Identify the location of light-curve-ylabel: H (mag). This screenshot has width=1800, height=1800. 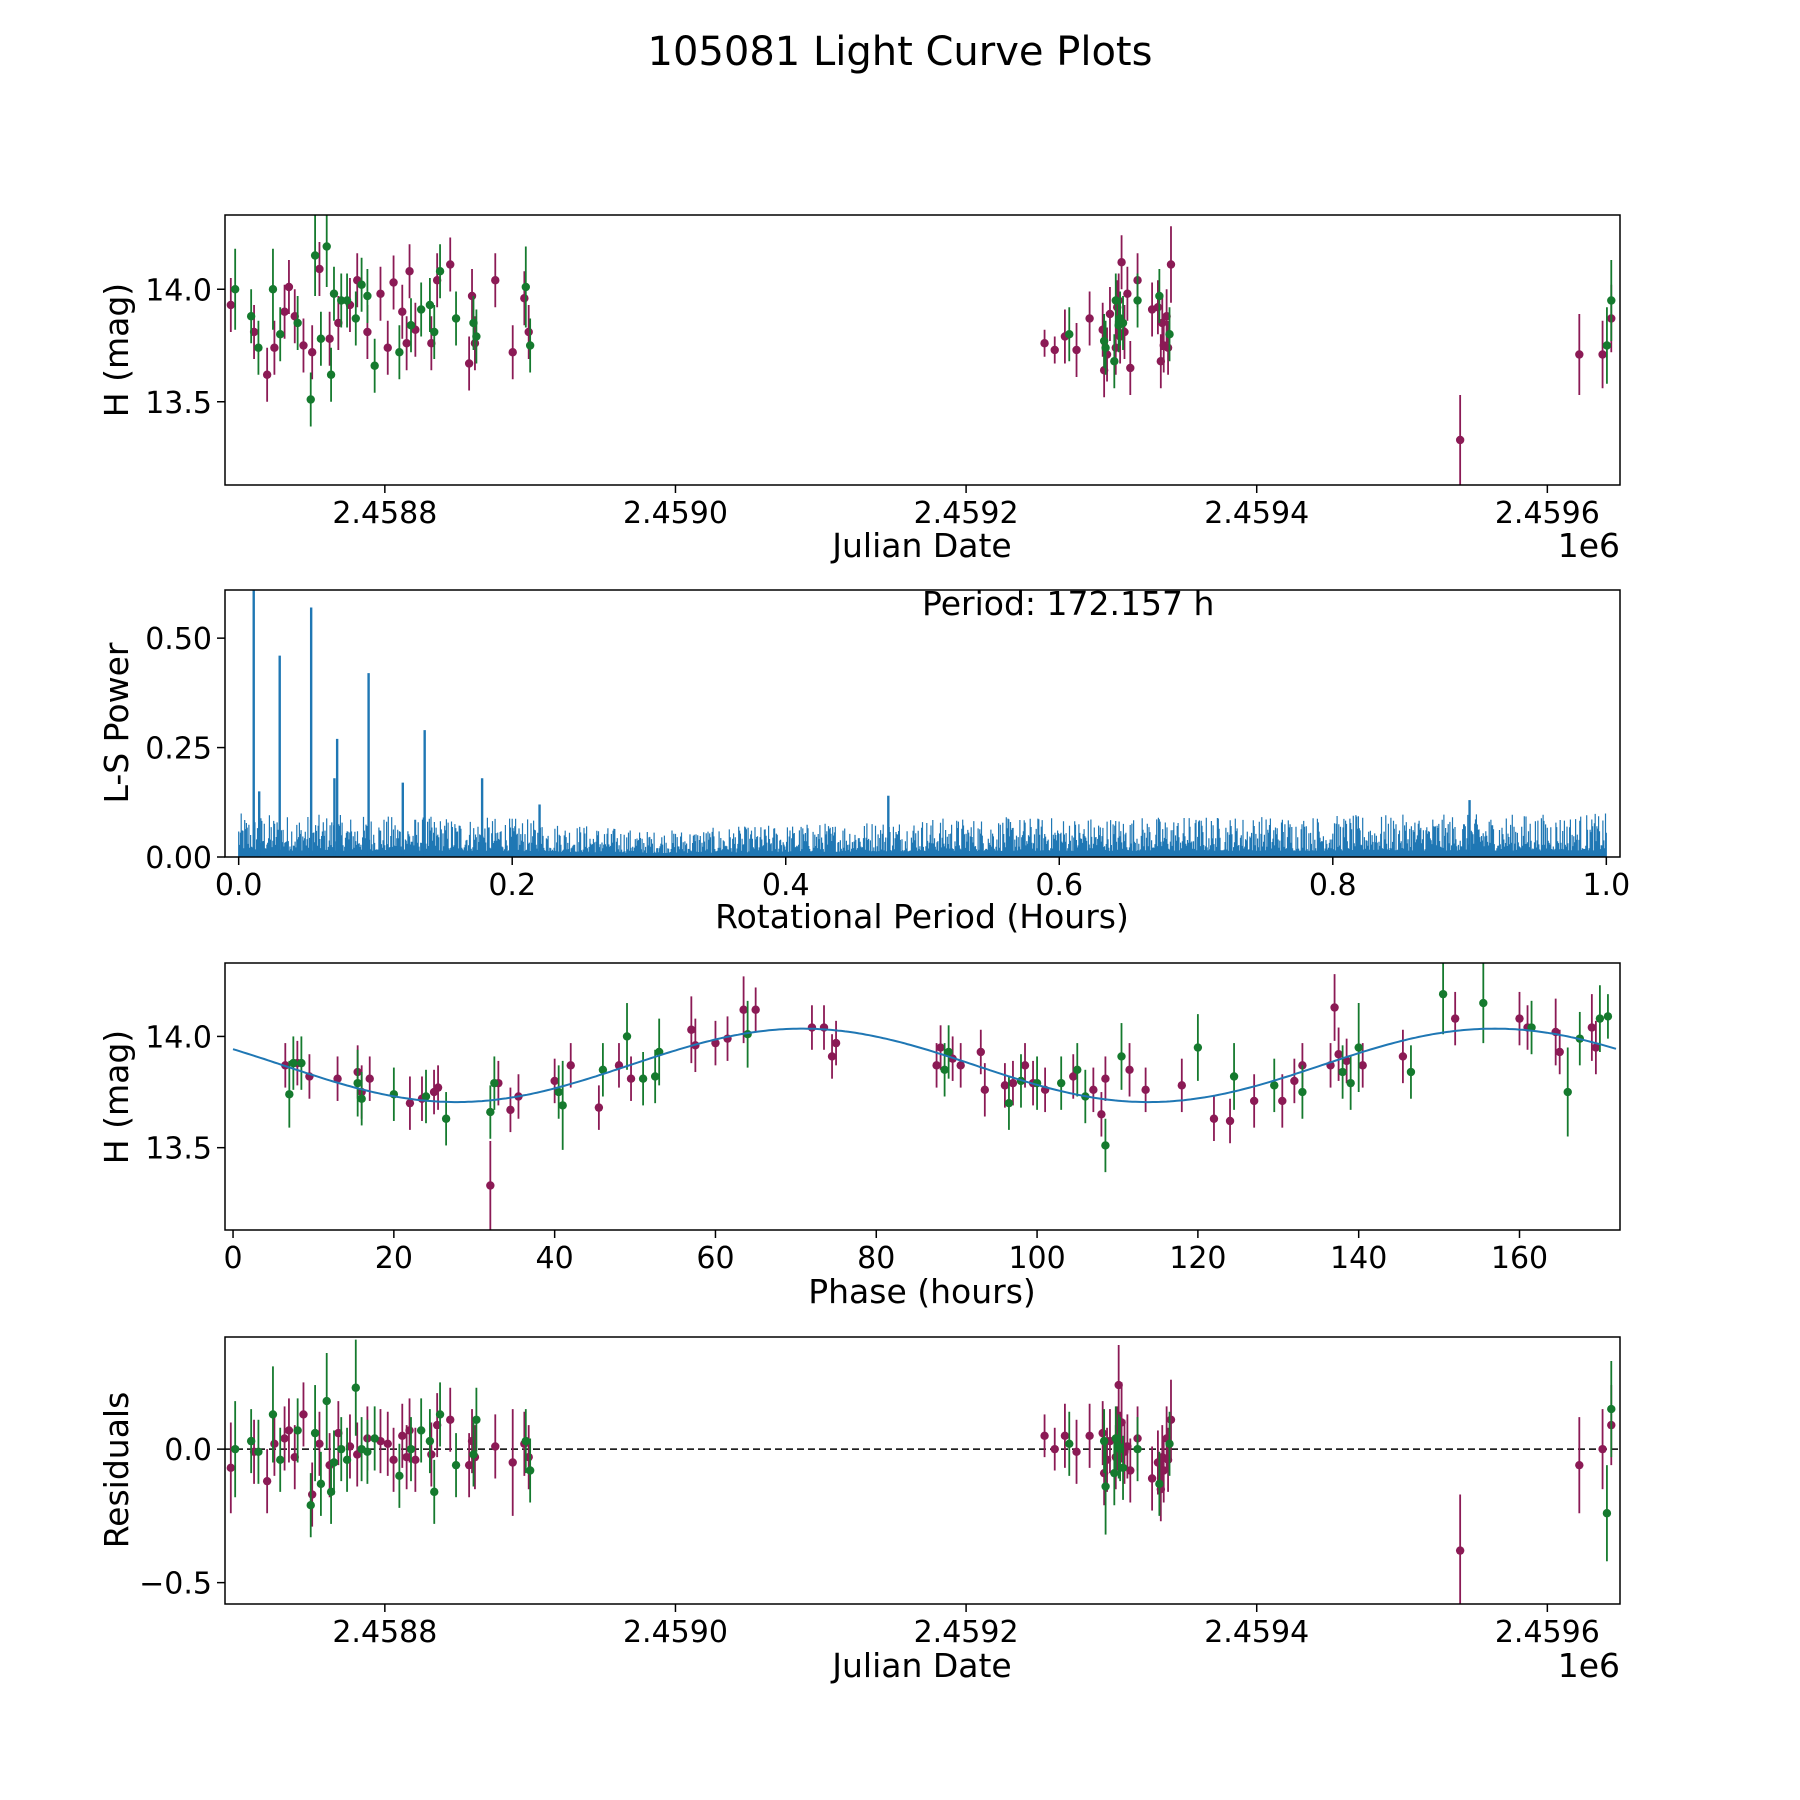
(116, 350).